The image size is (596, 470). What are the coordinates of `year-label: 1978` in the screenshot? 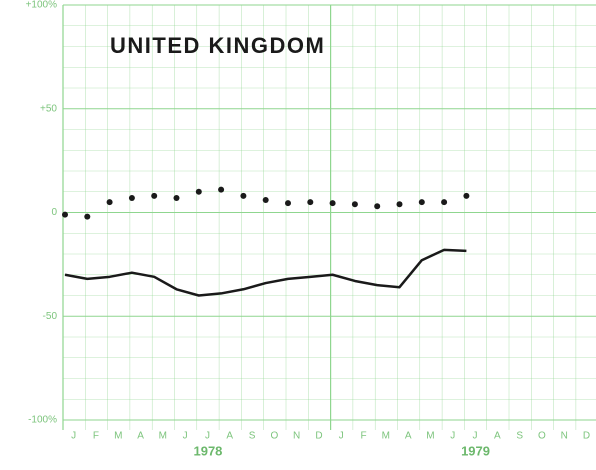 It's located at (207, 450).